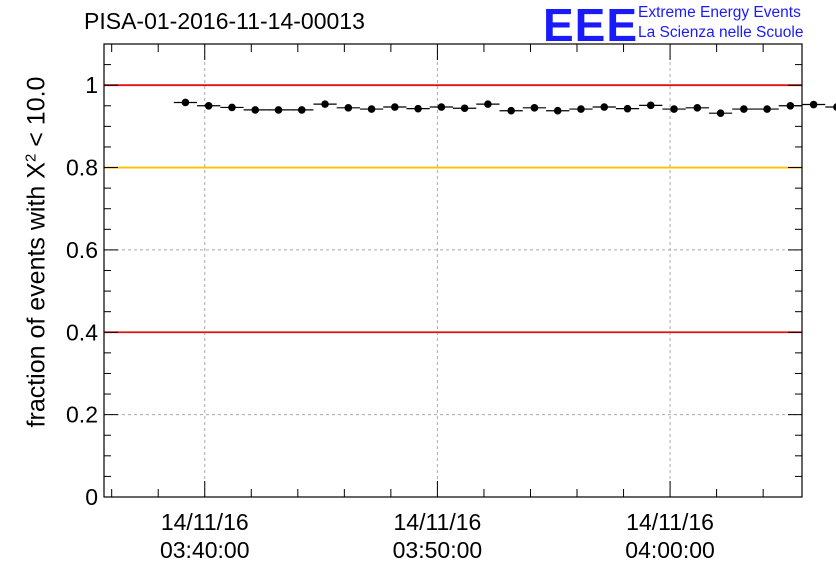 This screenshot has height=572, width=836. What do you see at coordinates (36, 295) in the screenshot?
I see `y-label-prefix: fraction of events with X` at bounding box center [36, 295].